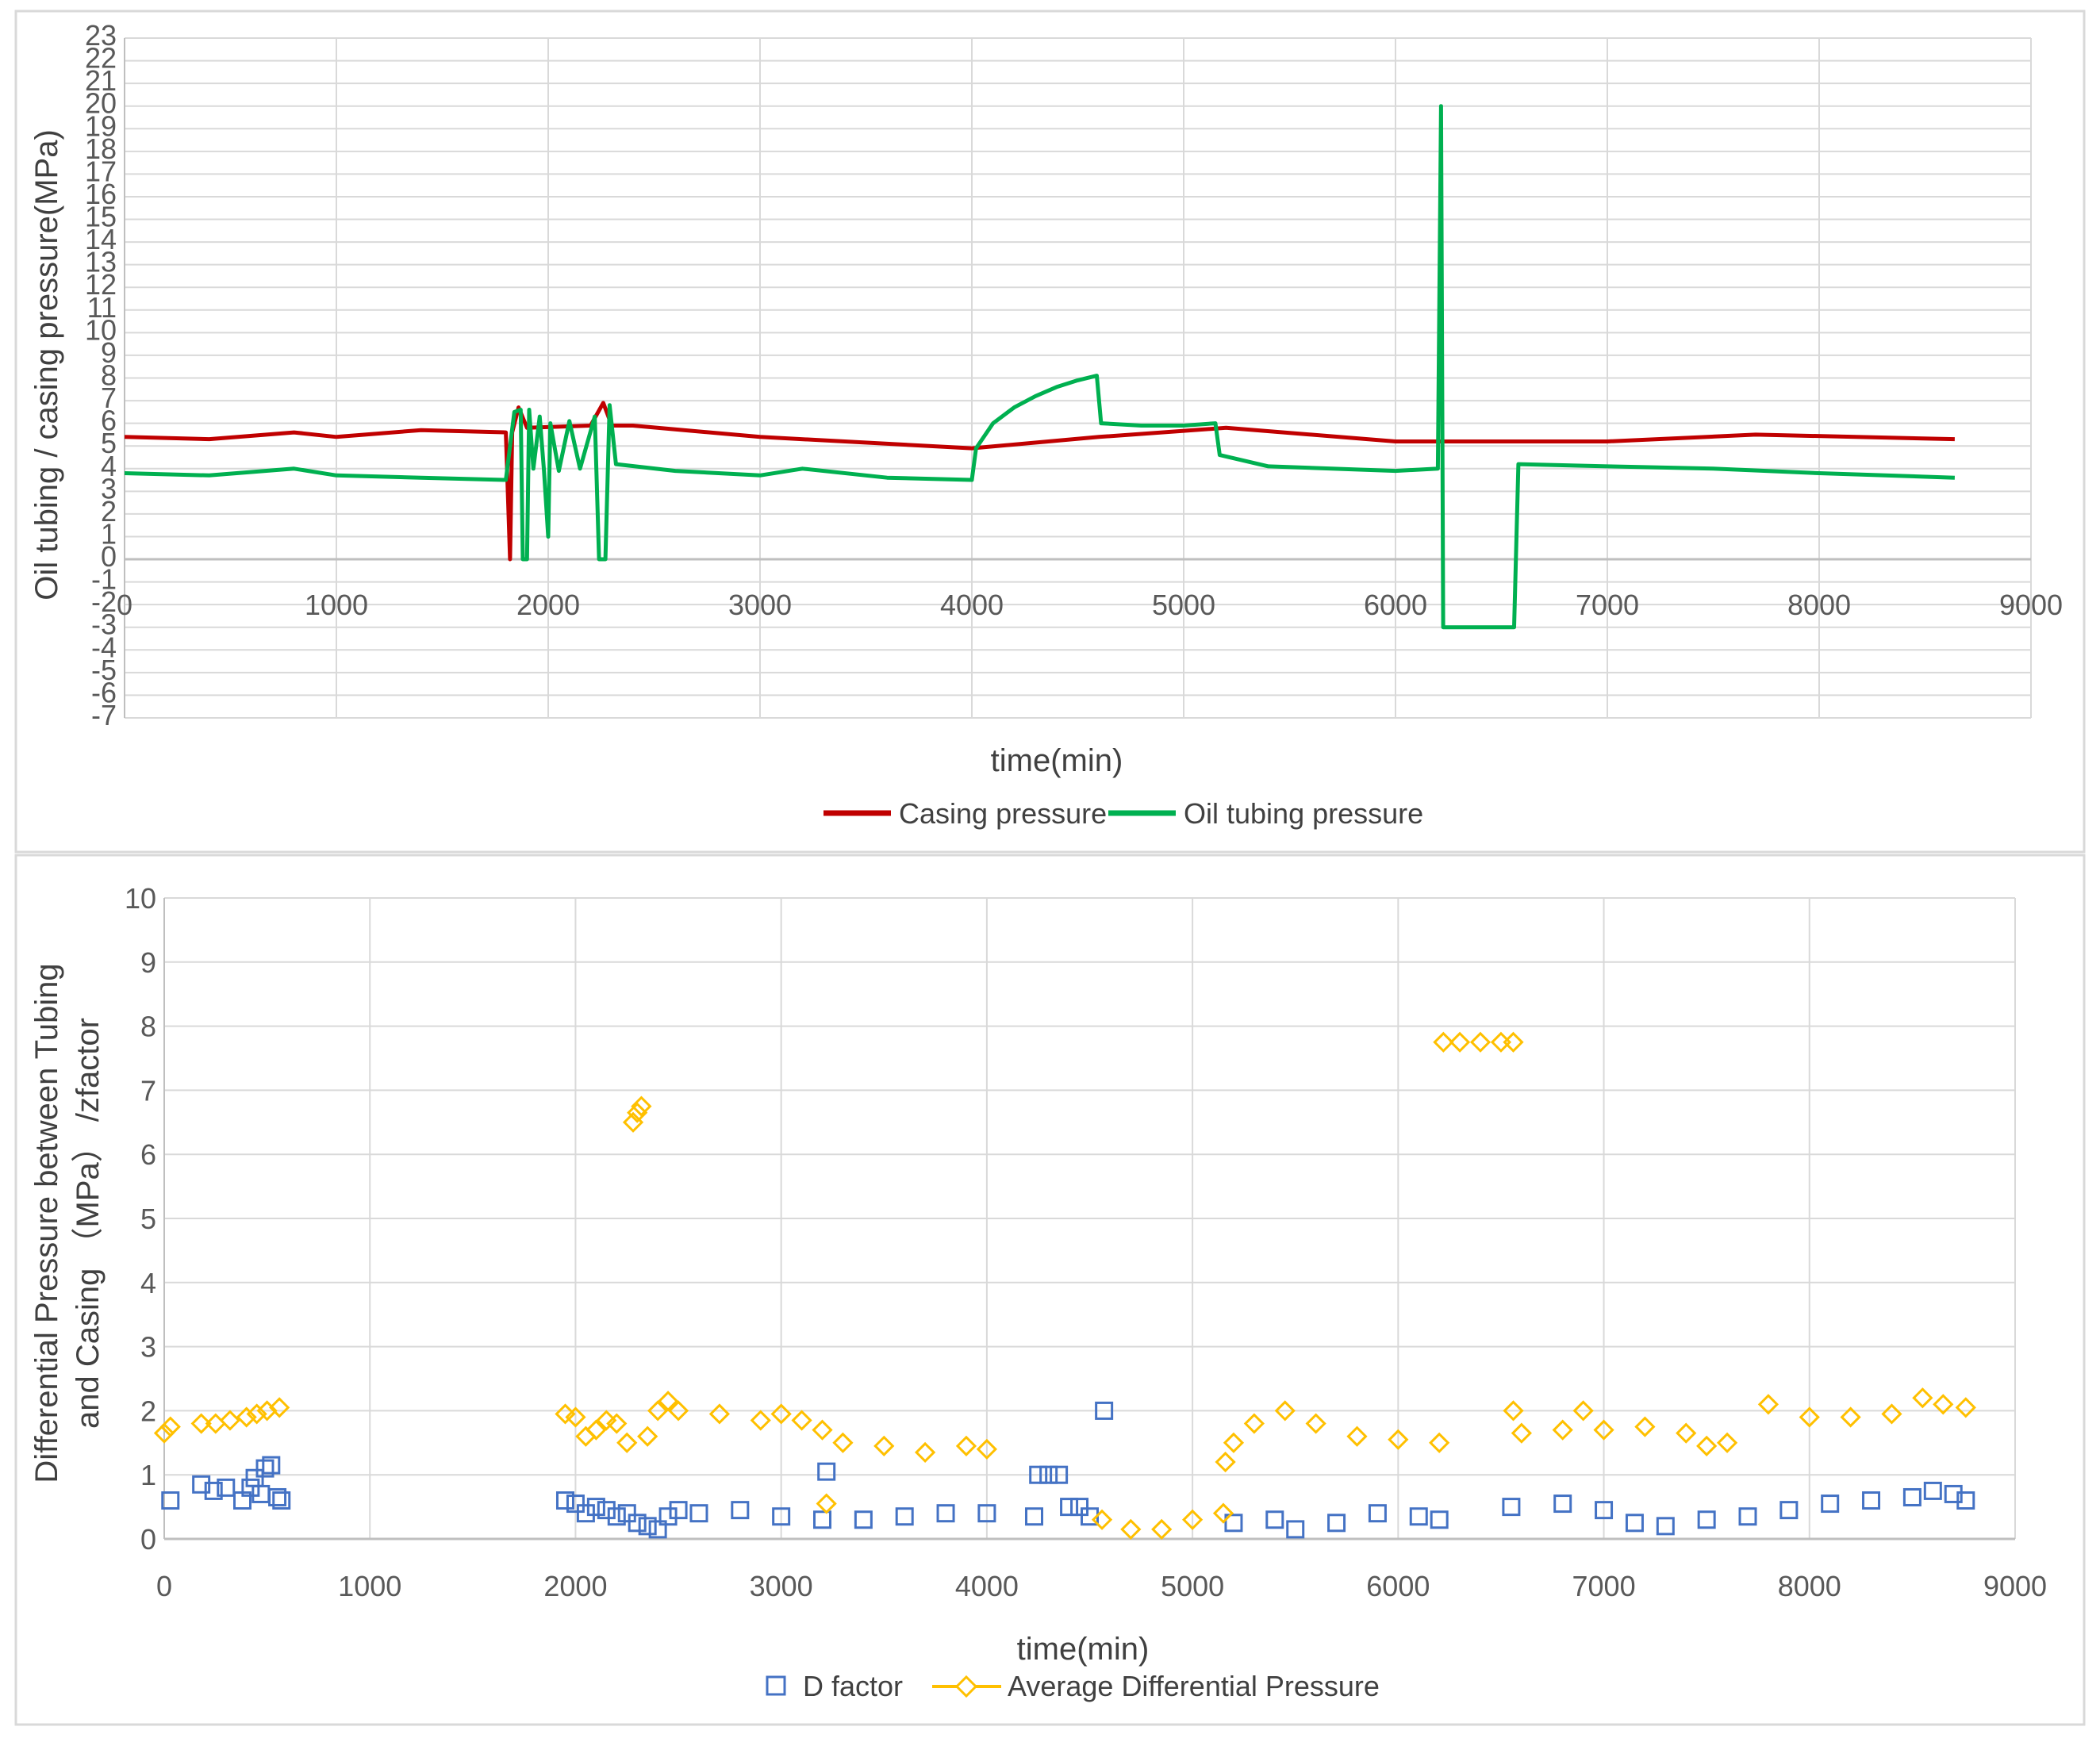 This screenshot has width=2100, height=1742. Describe the element at coordinates (336, 605) in the screenshot. I see `x-tick-label: 1000` at that location.